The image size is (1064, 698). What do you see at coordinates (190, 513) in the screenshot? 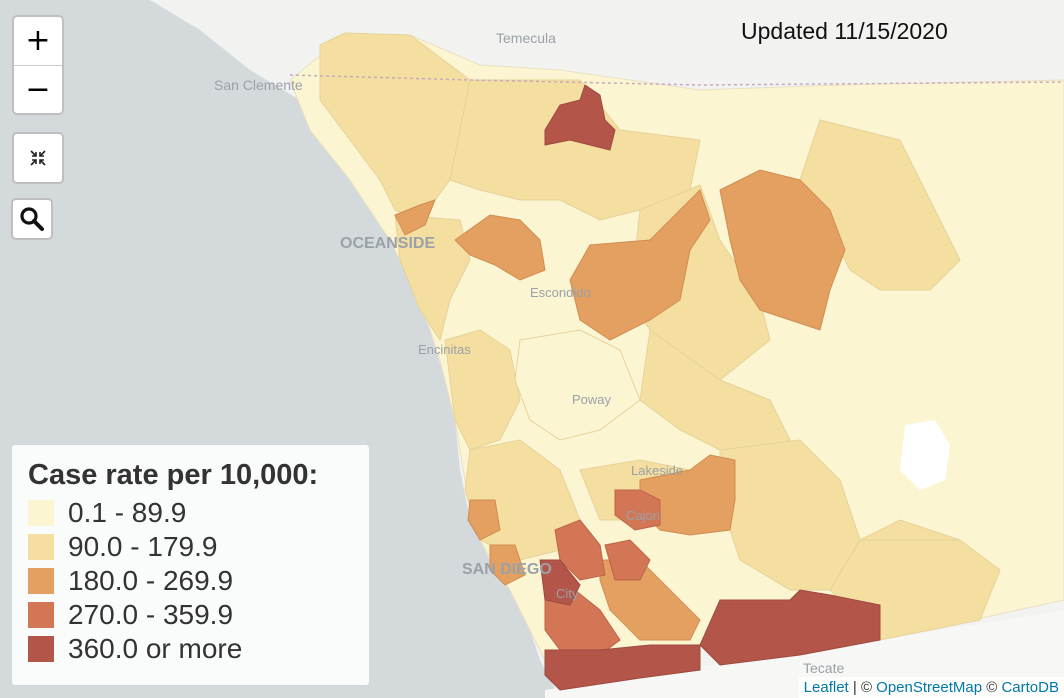
I see `legend-item: 0.1 - 89.9` at bounding box center [190, 513].